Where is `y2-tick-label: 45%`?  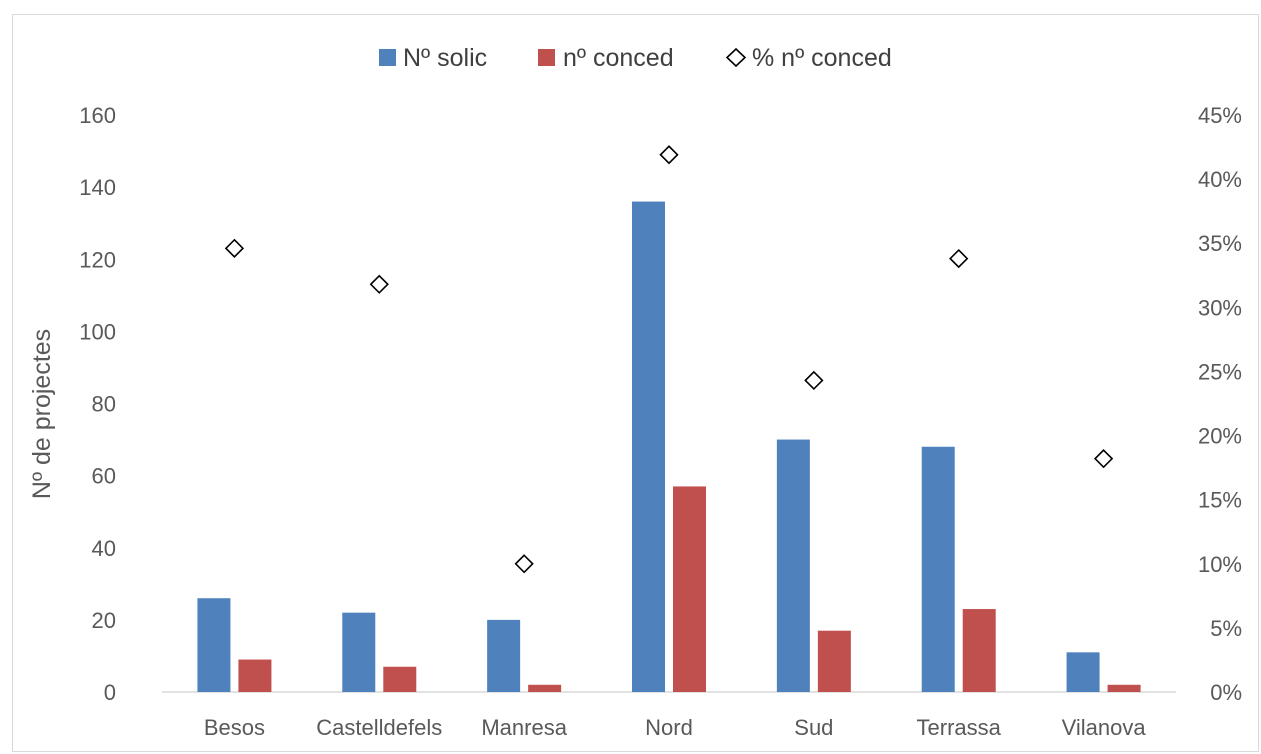 y2-tick-label: 45% is located at coordinates (1220, 115).